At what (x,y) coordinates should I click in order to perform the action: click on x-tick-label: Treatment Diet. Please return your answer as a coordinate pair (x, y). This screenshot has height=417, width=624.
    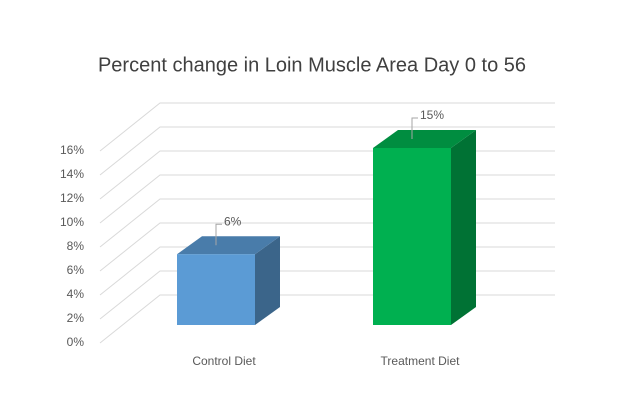
    Looking at the image, I should click on (421, 361).